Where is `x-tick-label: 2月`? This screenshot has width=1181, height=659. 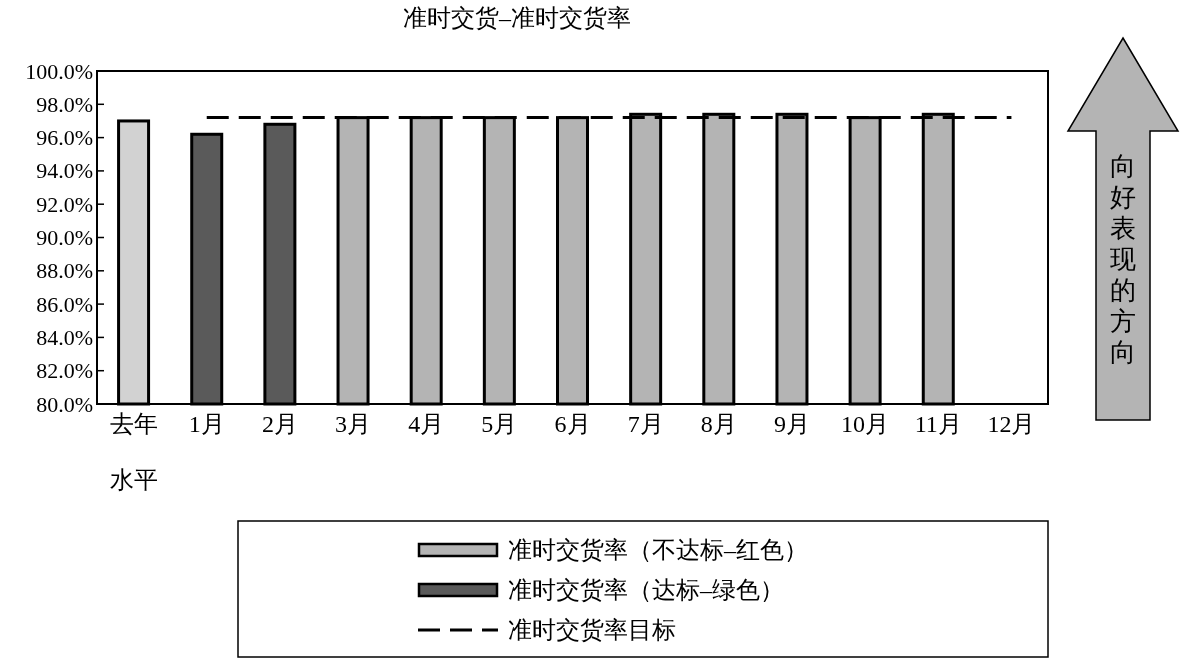
x-tick-label: 2月 is located at coordinates (279, 424).